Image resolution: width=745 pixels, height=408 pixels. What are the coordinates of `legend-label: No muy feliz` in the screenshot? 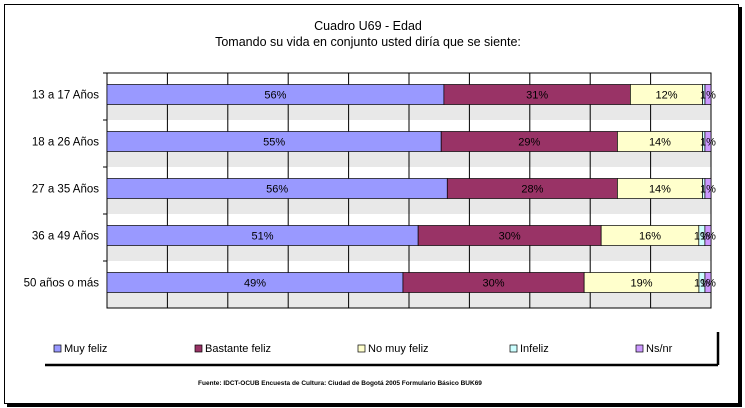 It's located at (398, 349).